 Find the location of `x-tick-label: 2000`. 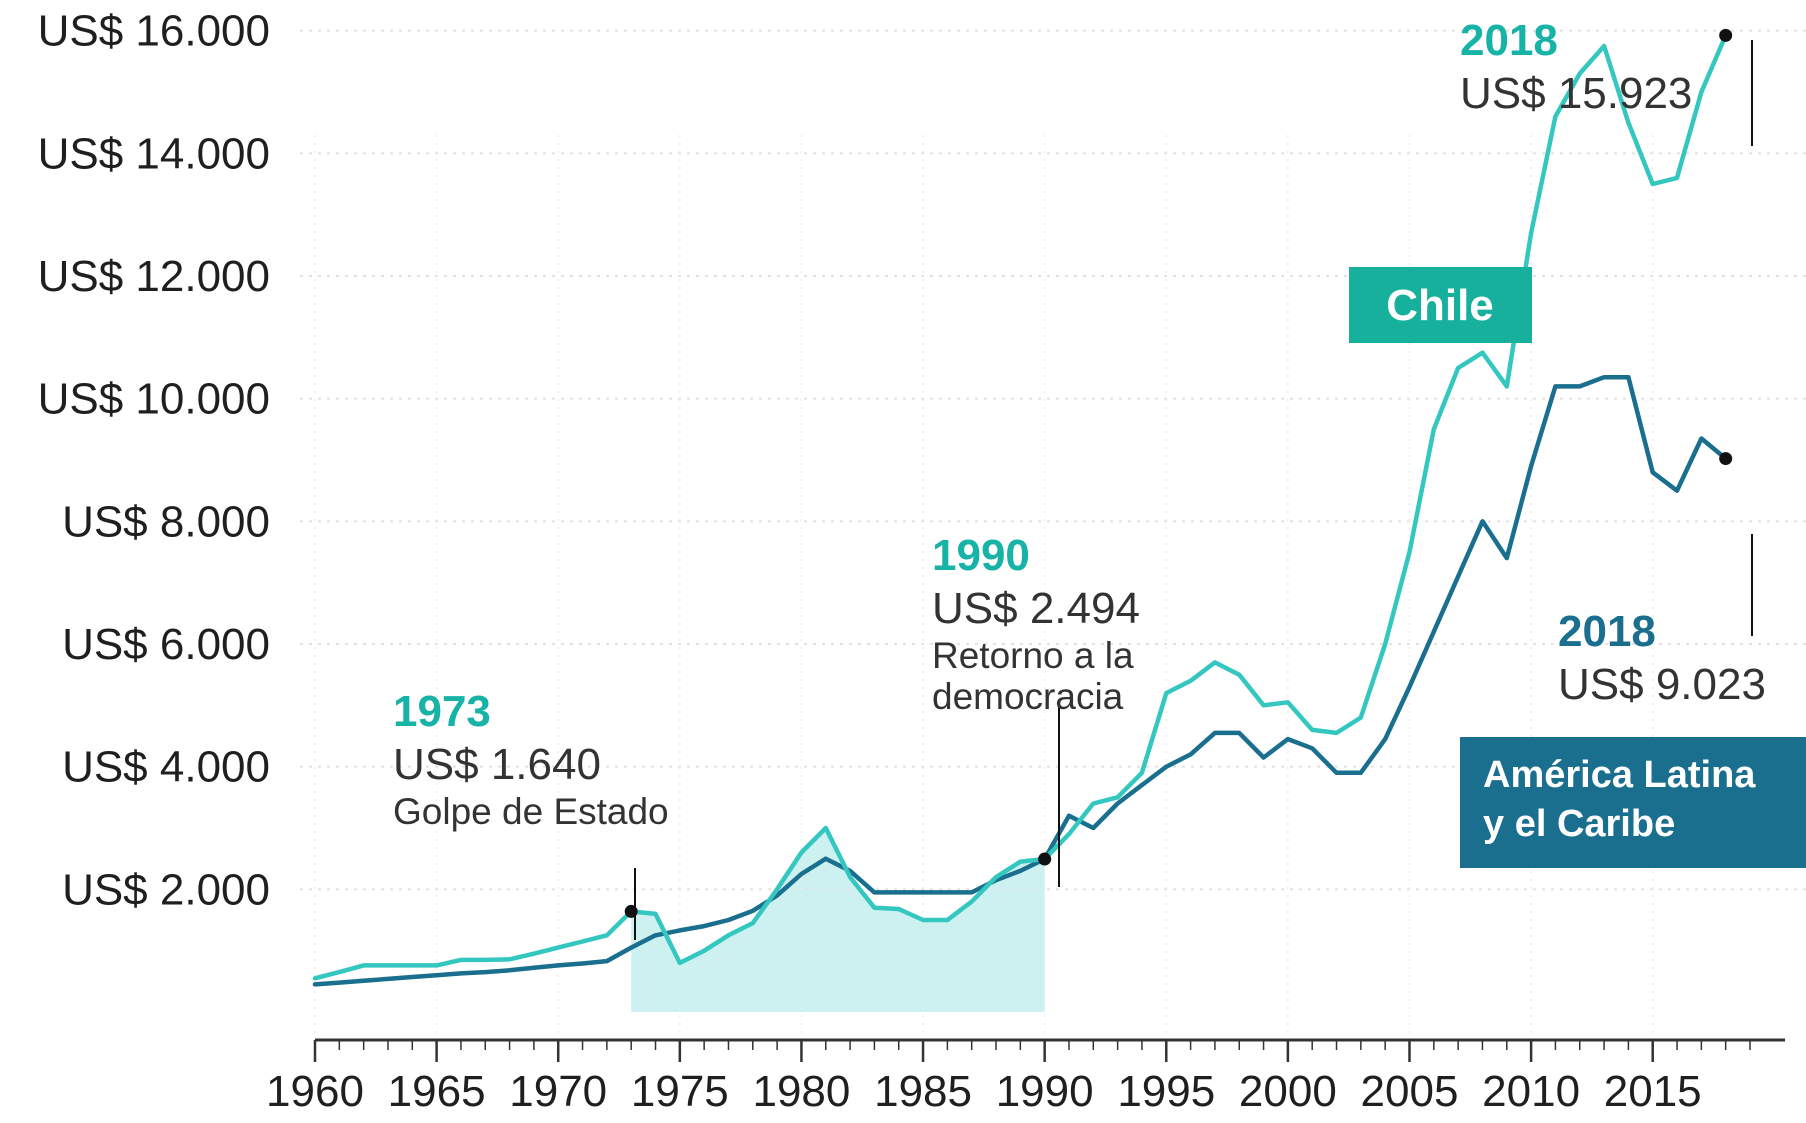

x-tick-label: 2000 is located at coordinates (1288, 1091).